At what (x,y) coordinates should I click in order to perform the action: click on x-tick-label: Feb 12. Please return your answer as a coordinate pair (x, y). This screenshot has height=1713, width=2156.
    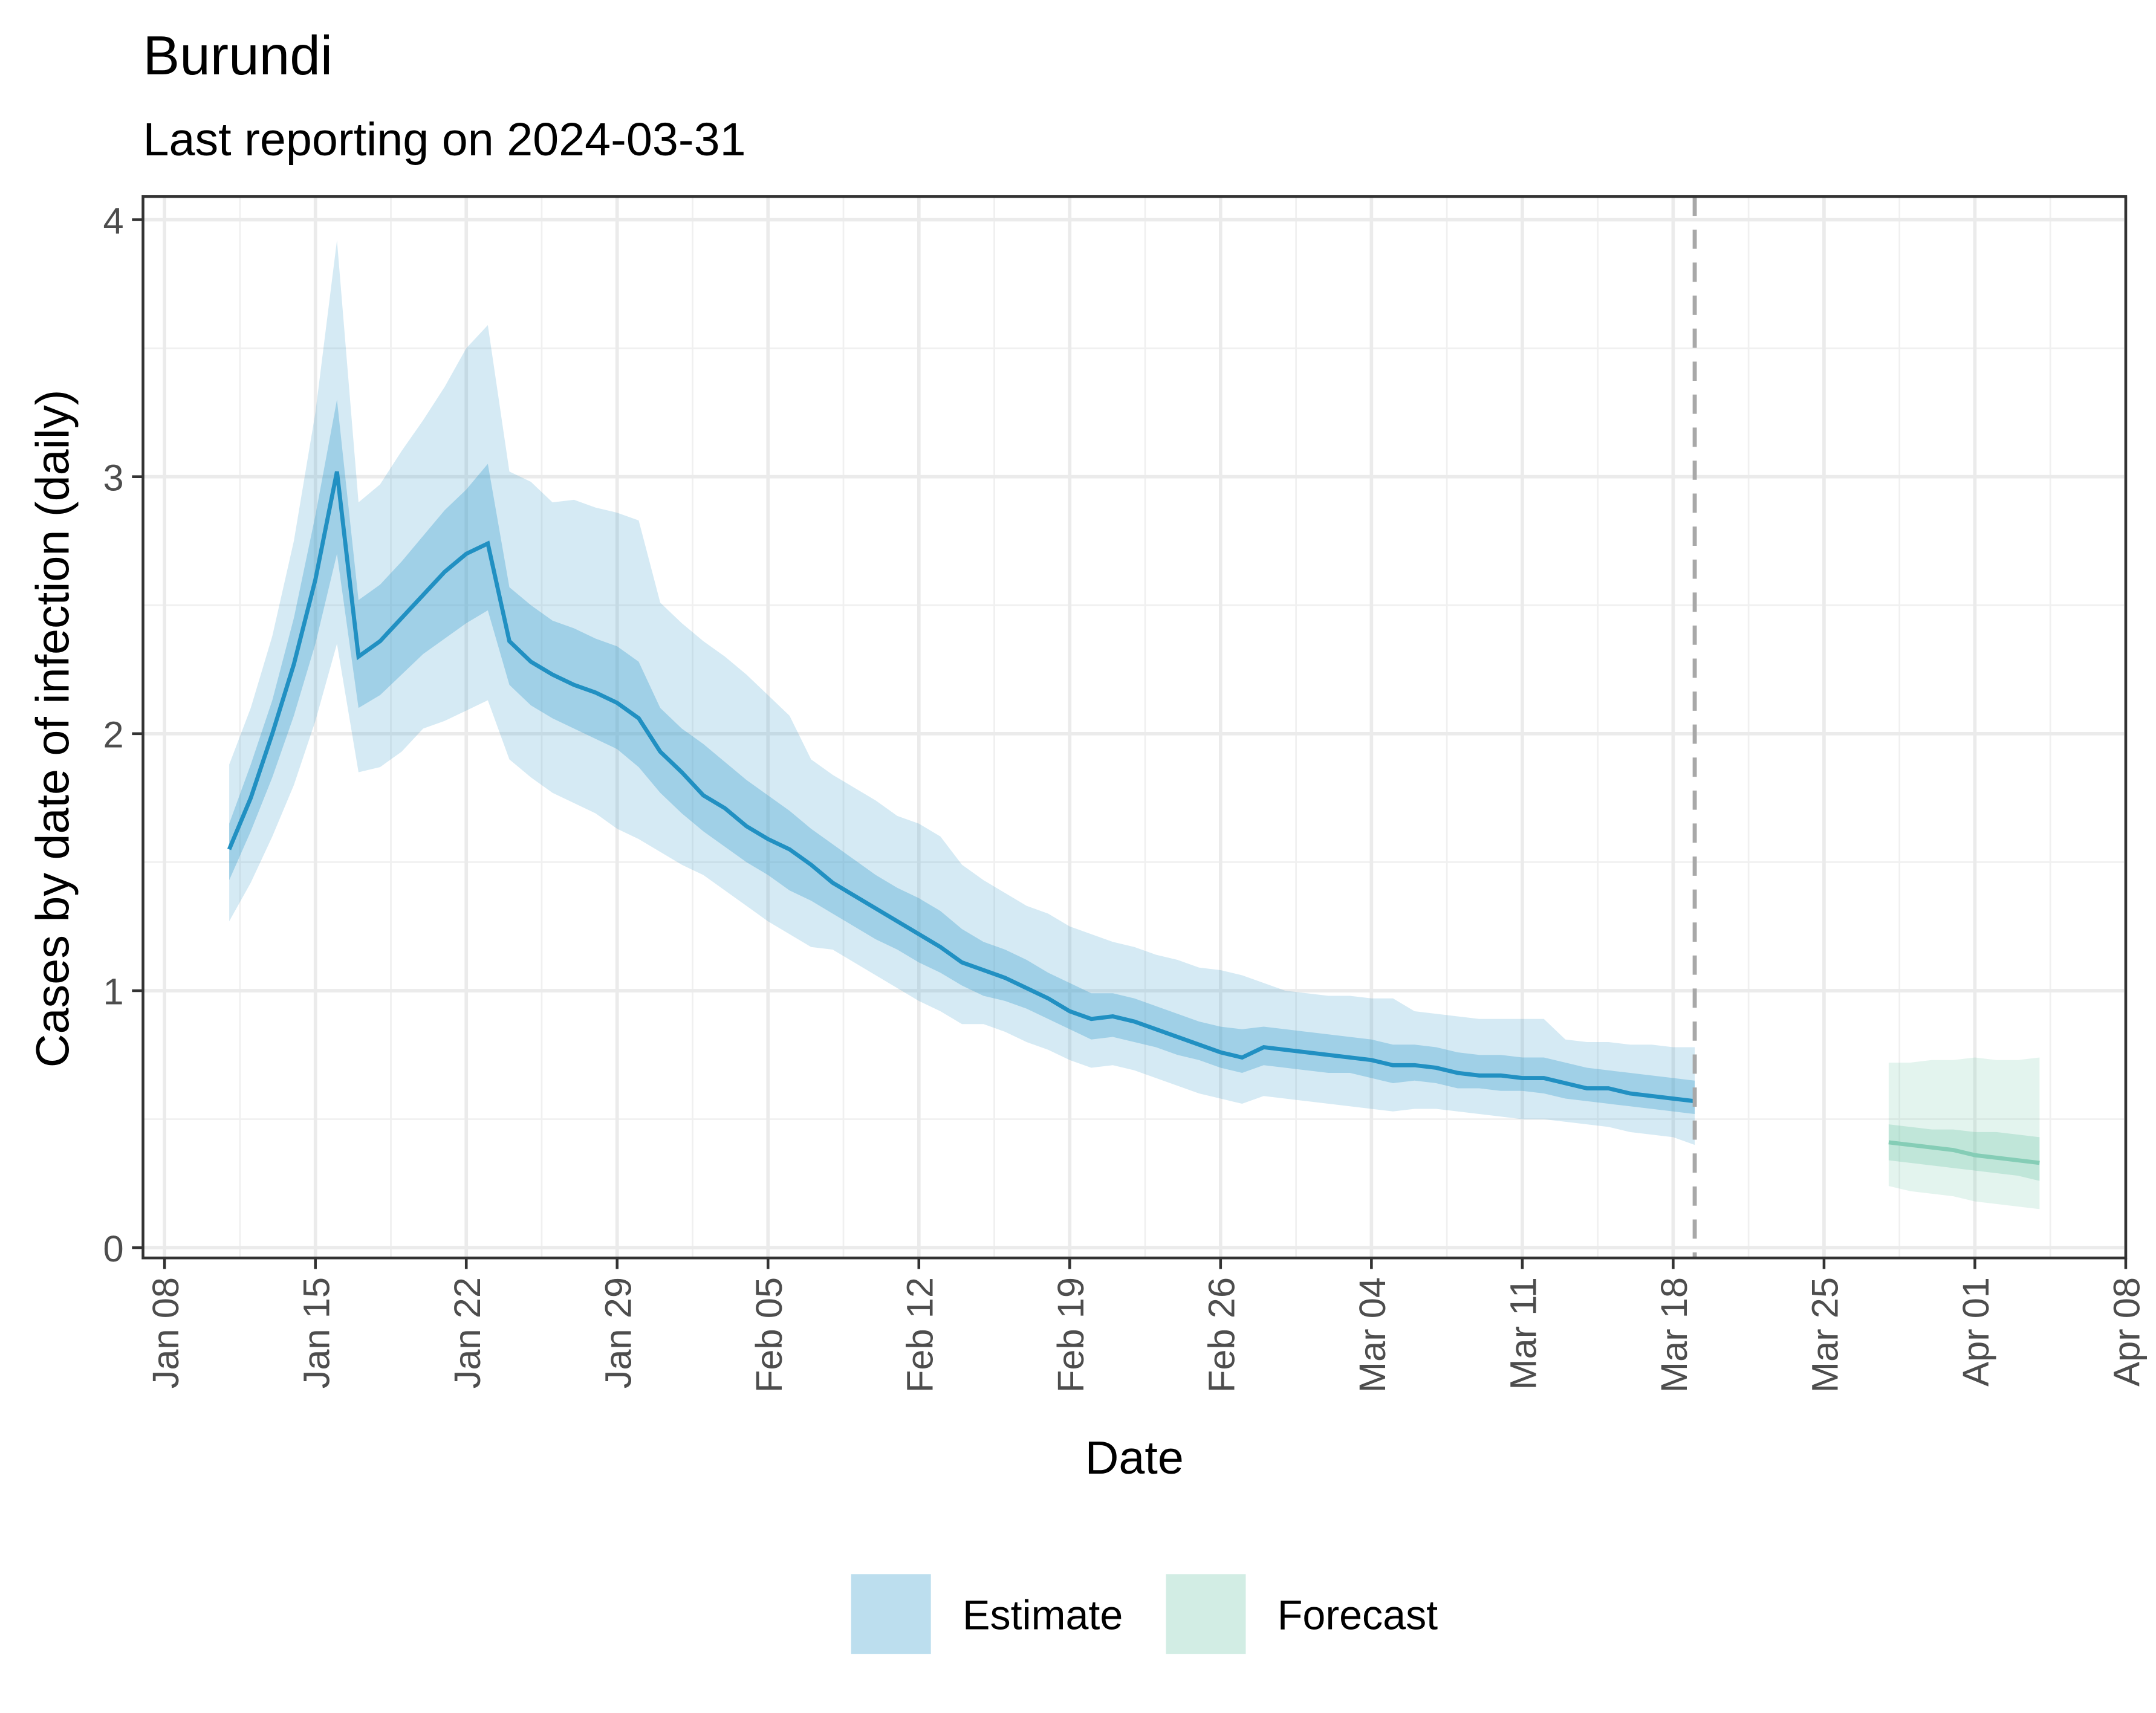
    Looking at the image, I should click on (920, 1335).